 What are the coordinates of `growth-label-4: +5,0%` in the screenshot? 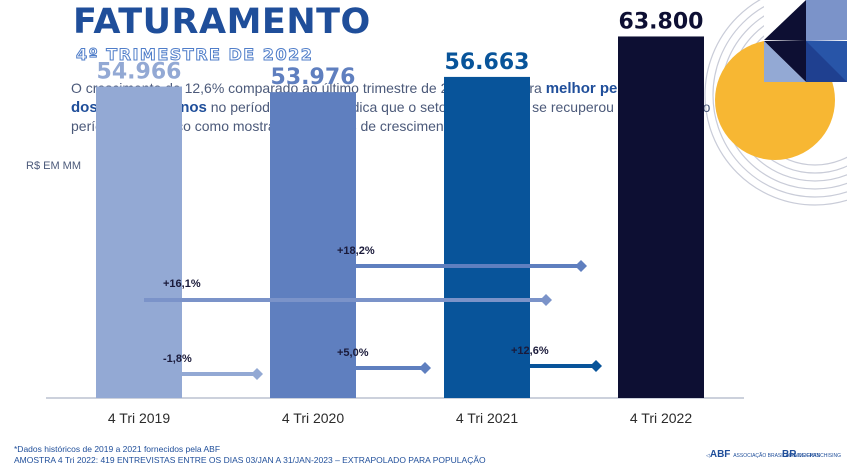 It's located at (353, 353).